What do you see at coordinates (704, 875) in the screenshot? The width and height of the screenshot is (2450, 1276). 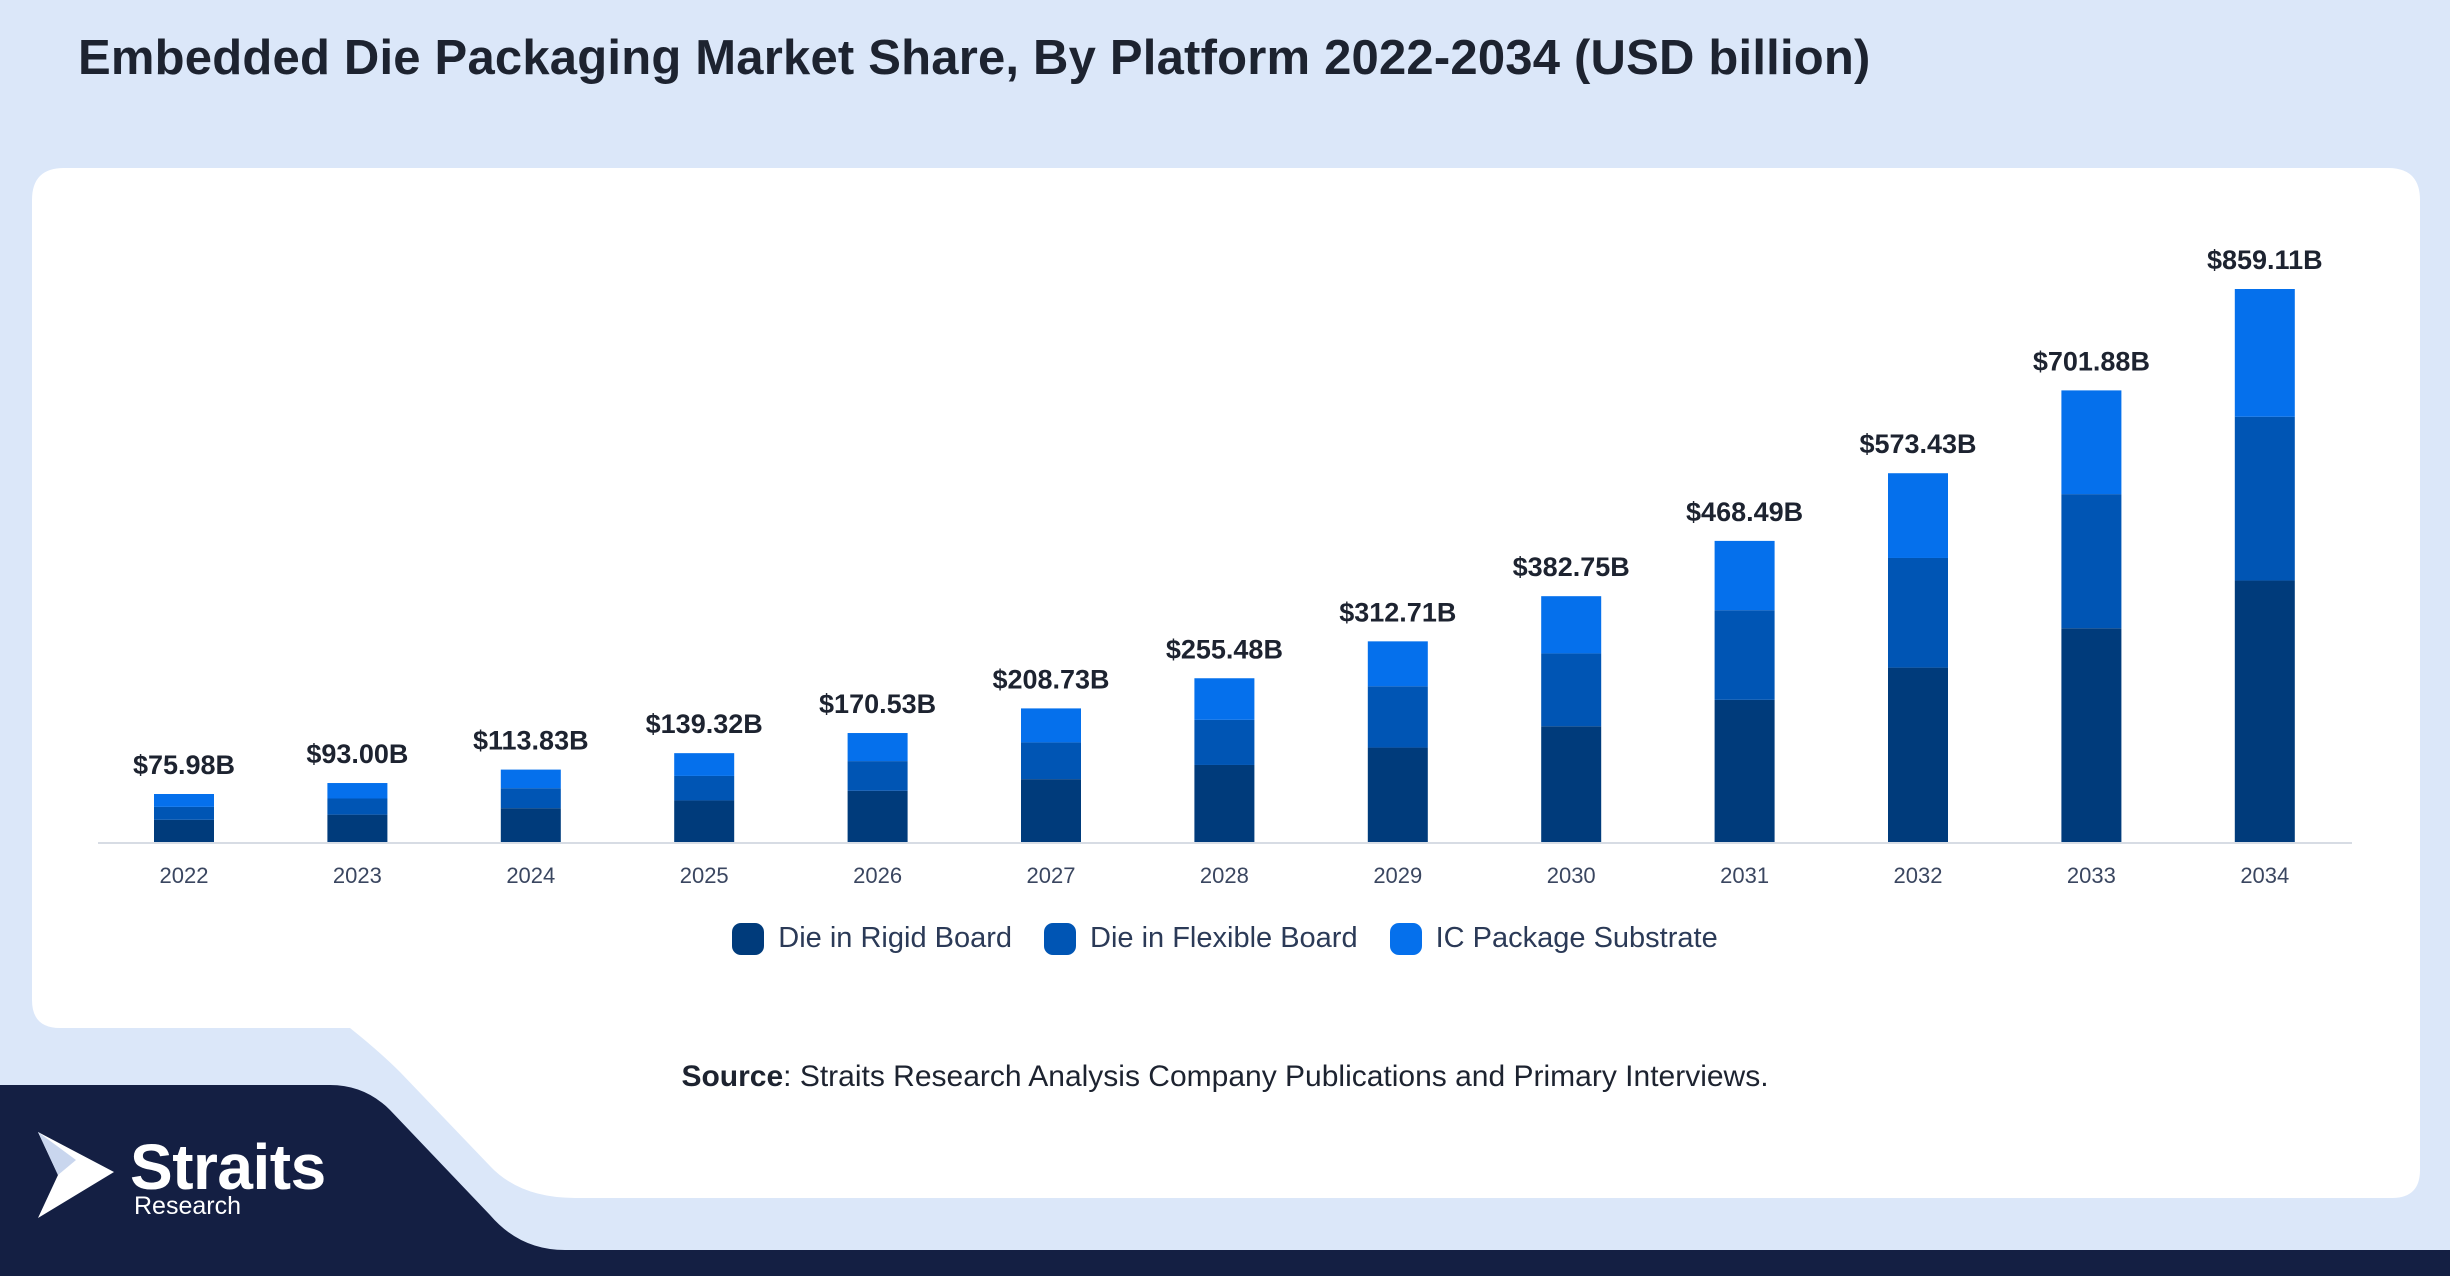 I see `x-tick-label: 2025` at bounding box center [704, 875].